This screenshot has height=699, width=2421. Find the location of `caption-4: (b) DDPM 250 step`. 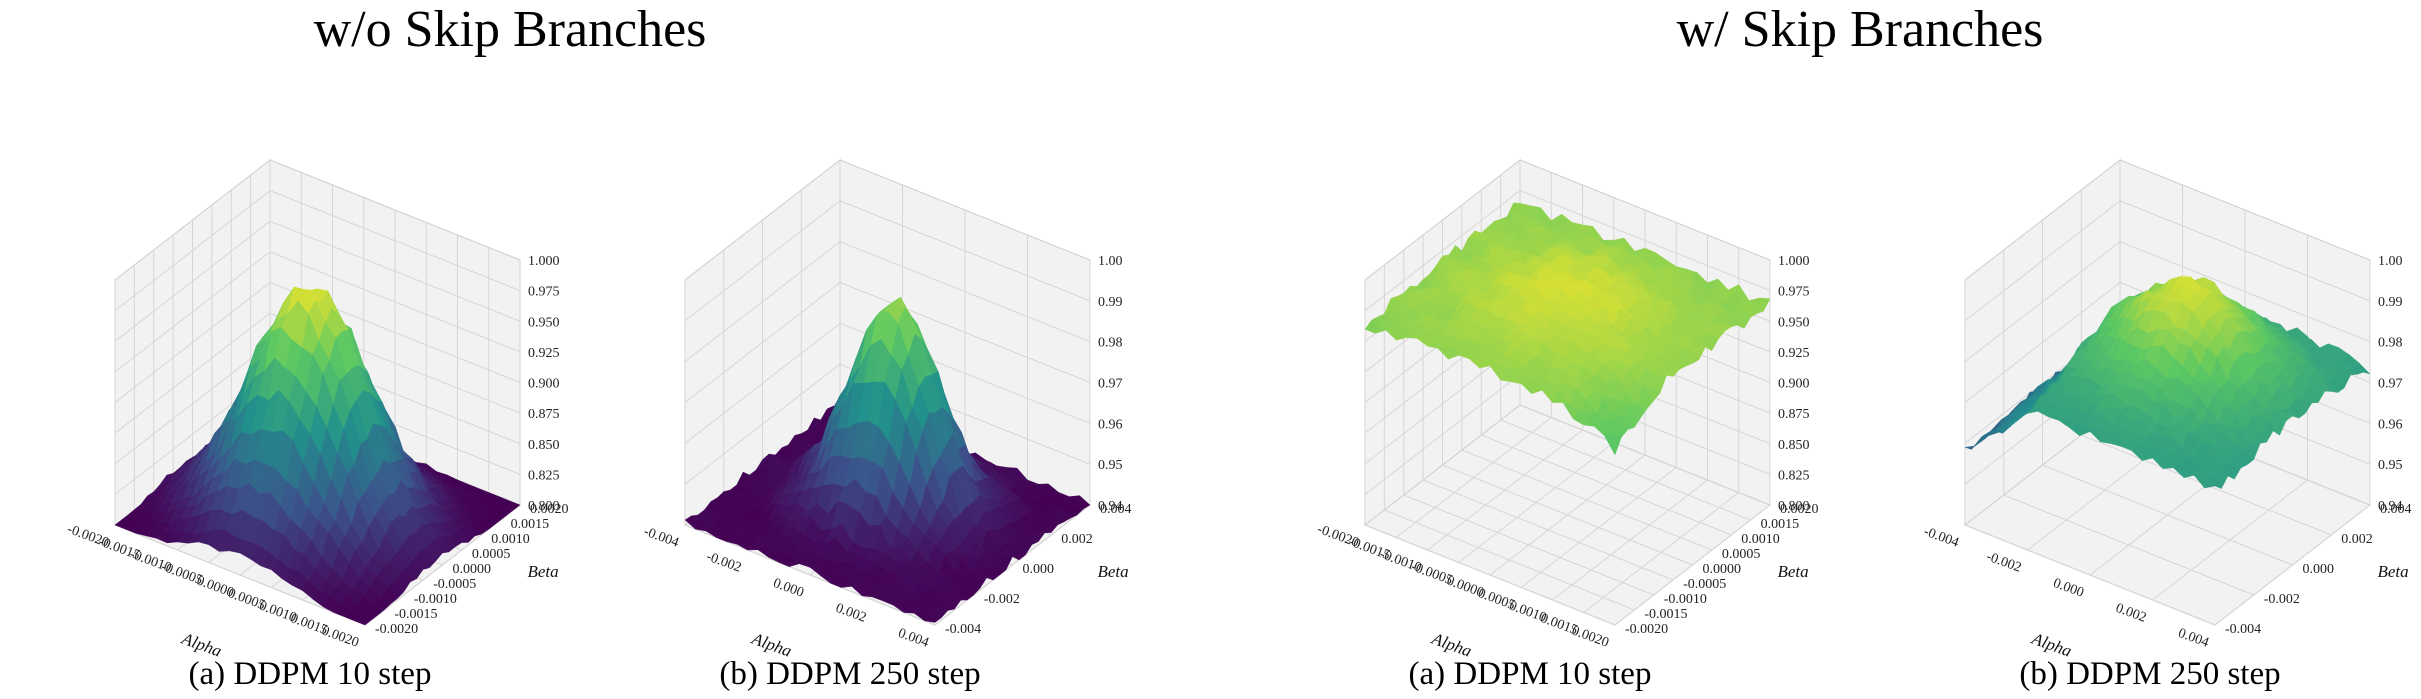

caption-4: (b) DDPM 250 step is located at coordinates (2150, 674).